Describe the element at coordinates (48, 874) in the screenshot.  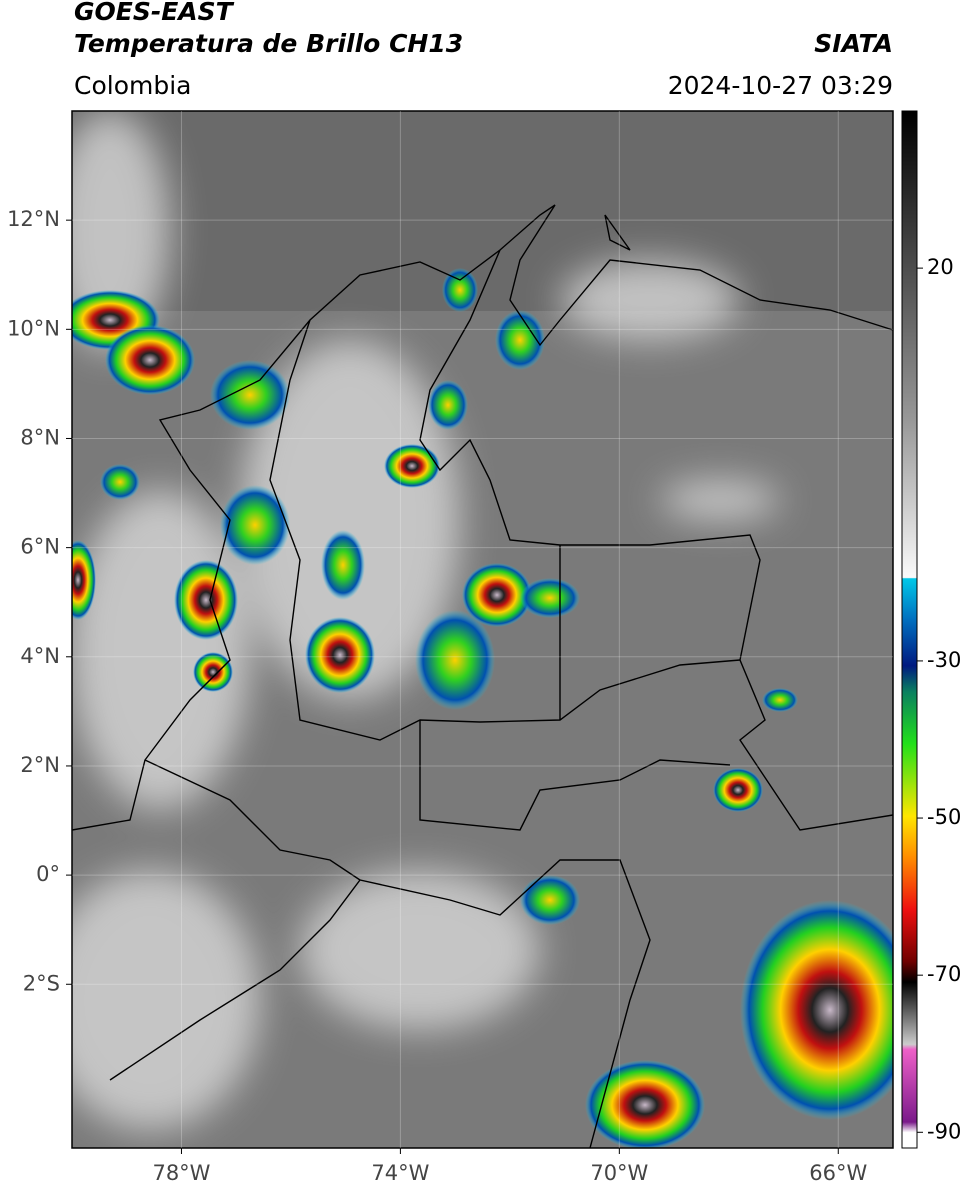
I see `y-tick-label: 0°` at that location.